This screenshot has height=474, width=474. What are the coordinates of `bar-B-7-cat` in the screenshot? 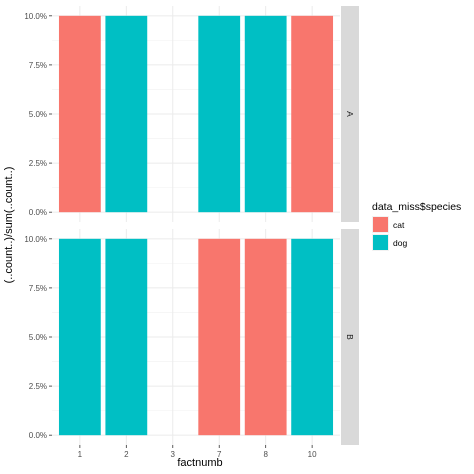 It's located at (219, 337).